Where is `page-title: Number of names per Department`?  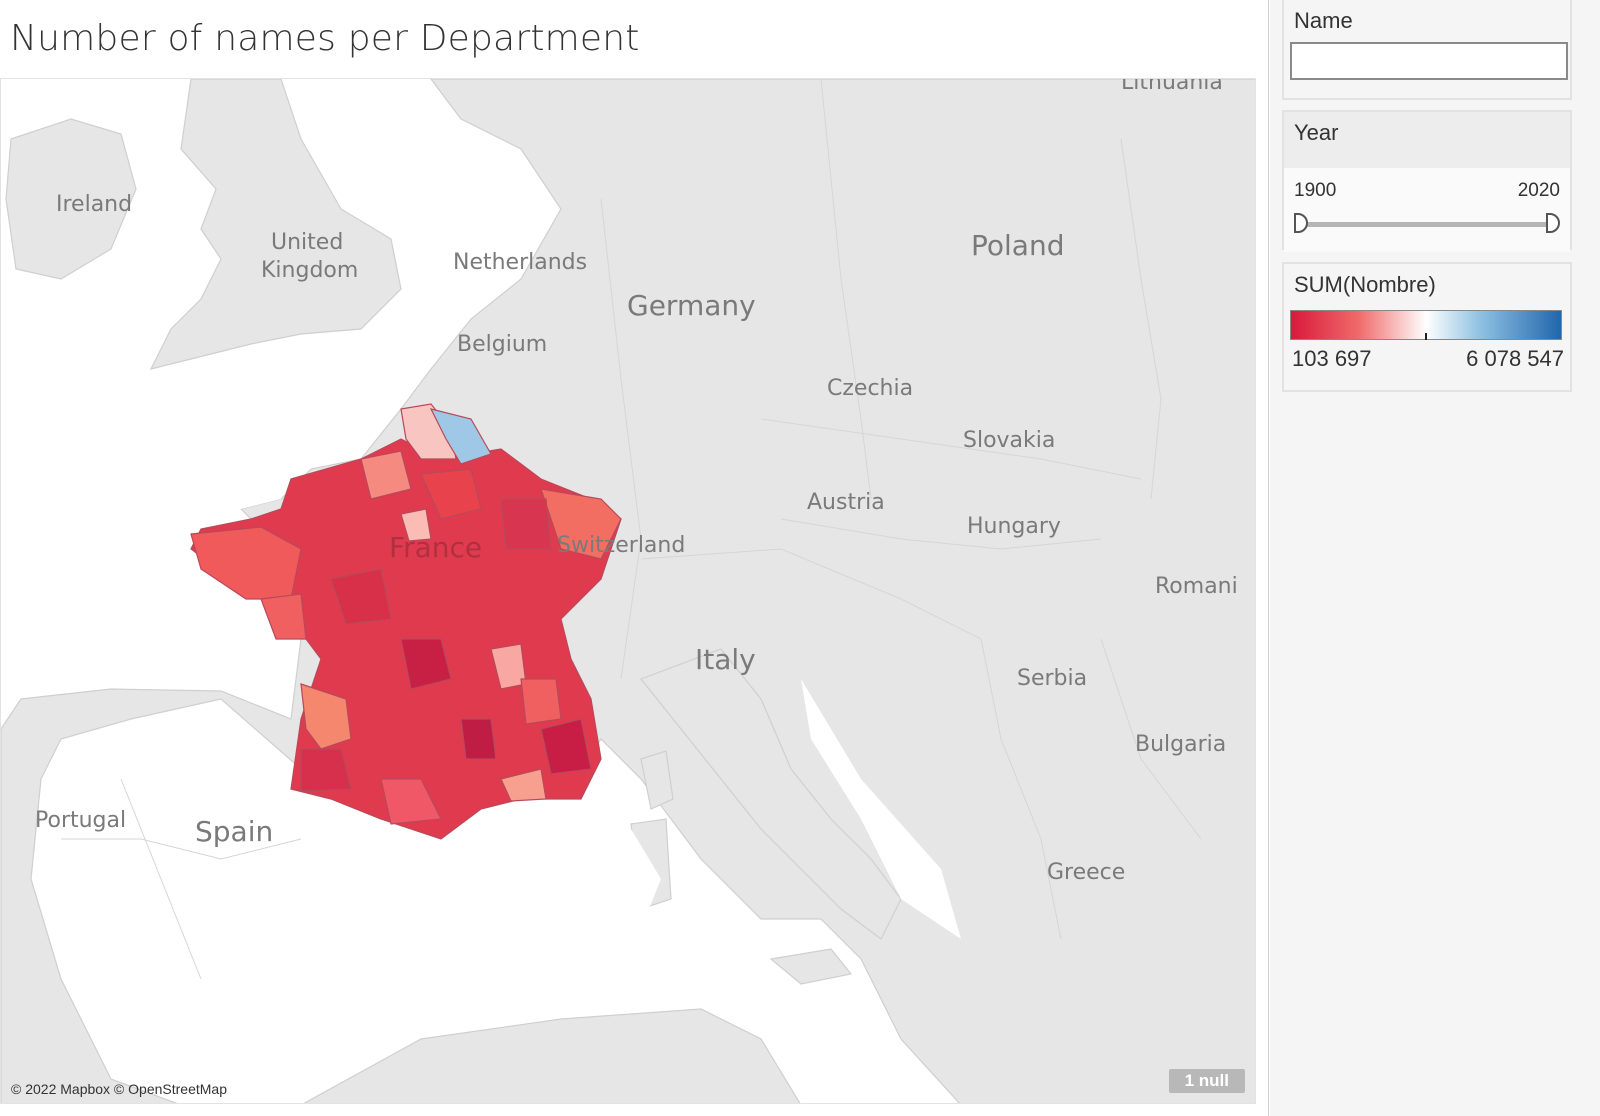 page-title: Number of names per Department is located at coordinates (325, 38).